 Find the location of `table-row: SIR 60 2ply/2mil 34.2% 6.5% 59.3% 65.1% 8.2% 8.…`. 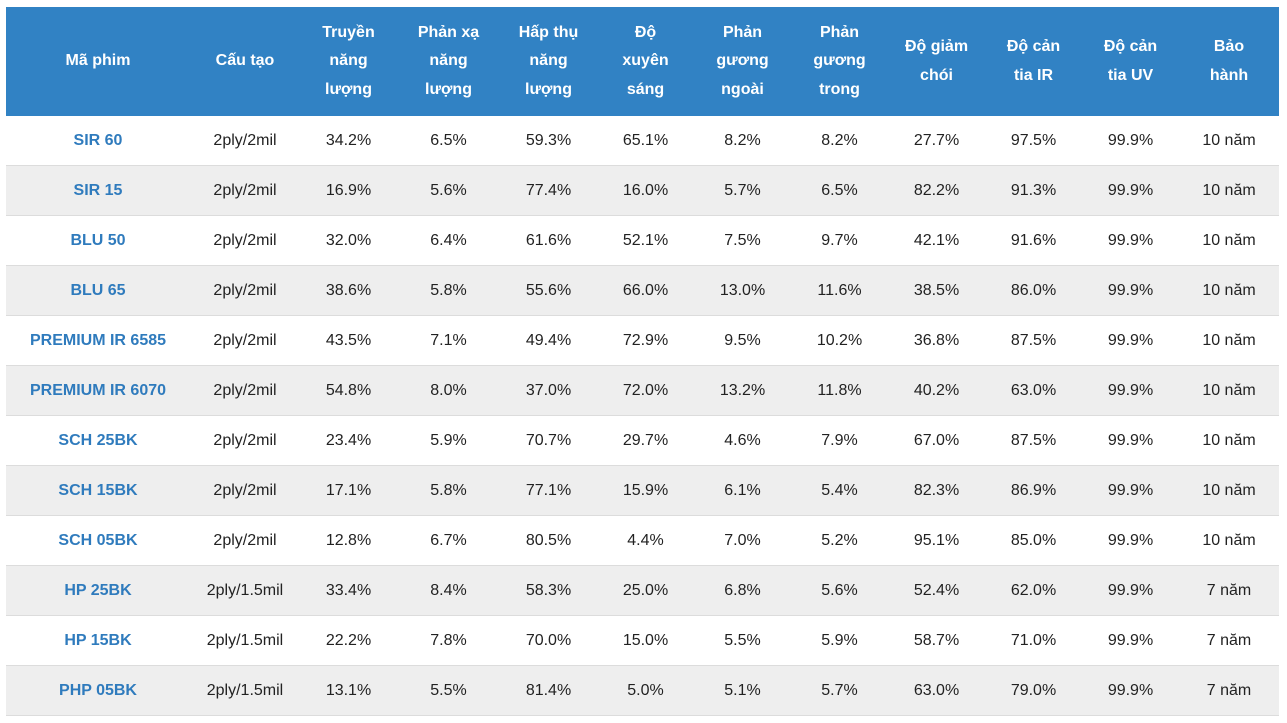

table-row: SIR 60 2ply/2mil 34.2% 6.5% 59.3% 65.1% 8.2% 8.… is located at coordinates (642, 141).